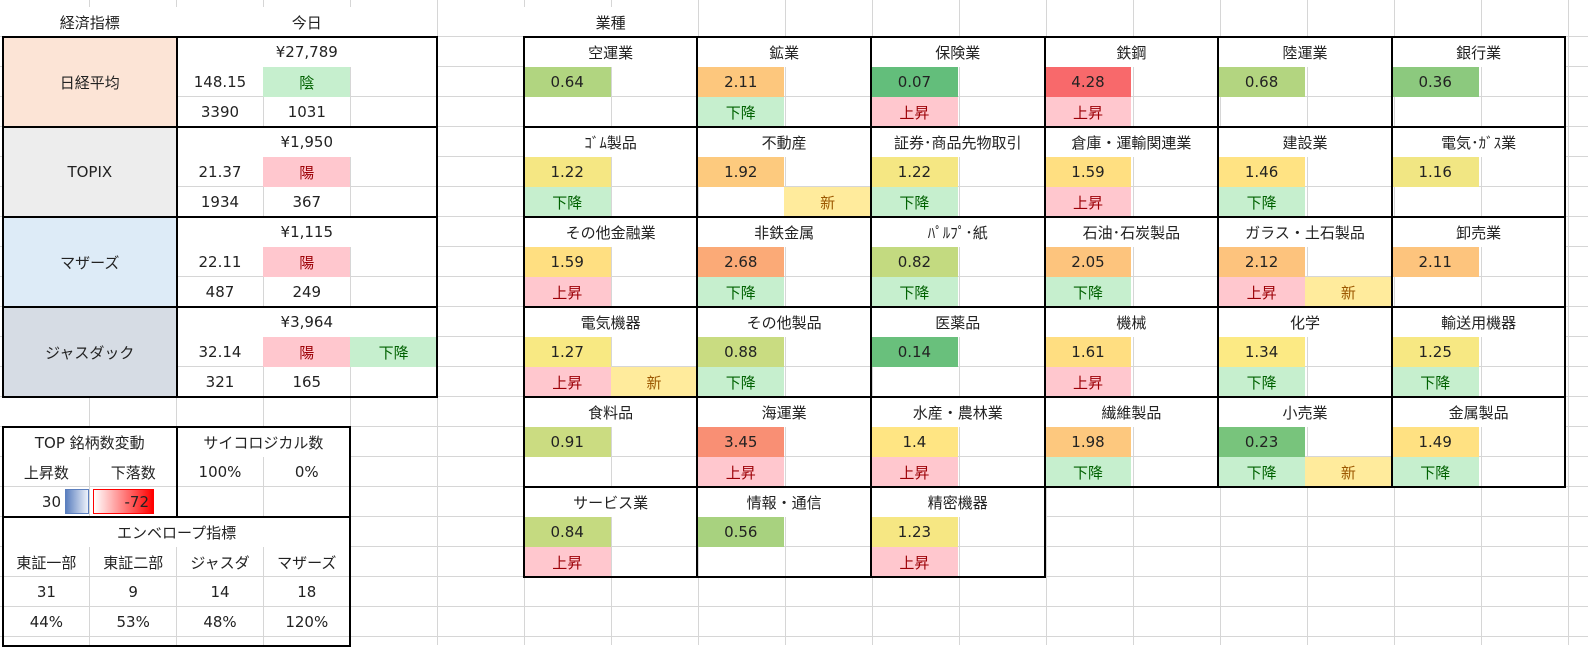  What do you see at coordinates (1131, 142) in the screenshot?
I see `sector-name: 倉庫・運輸関連業` at bounding box center [1131, 142].